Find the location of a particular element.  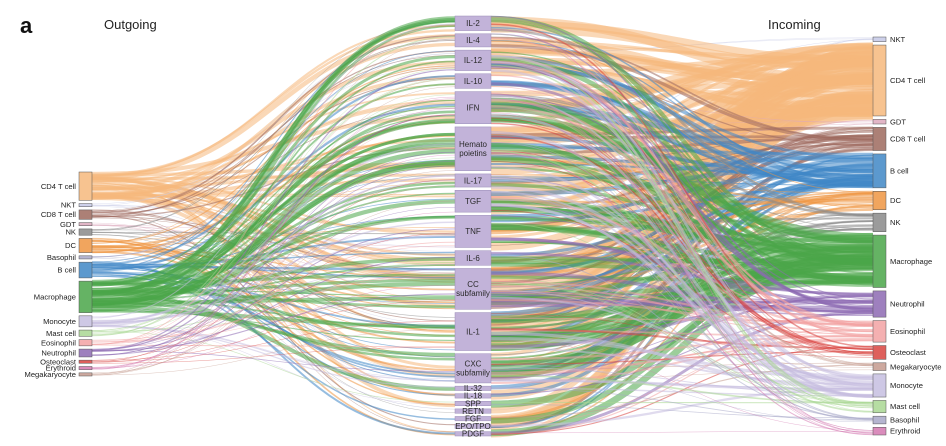

link-il-32-basophil is located at coordinates (682, 404).